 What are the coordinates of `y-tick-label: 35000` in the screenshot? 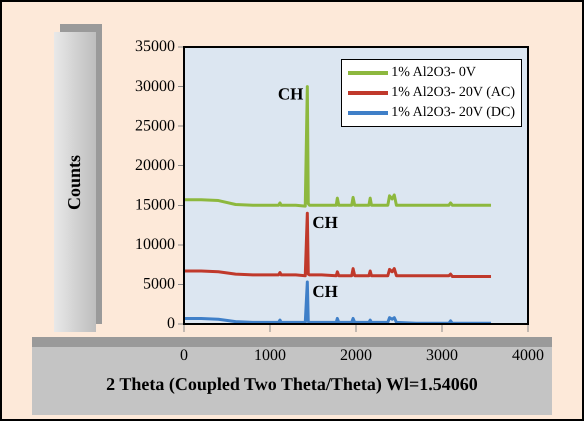 It's located at (155, 47).